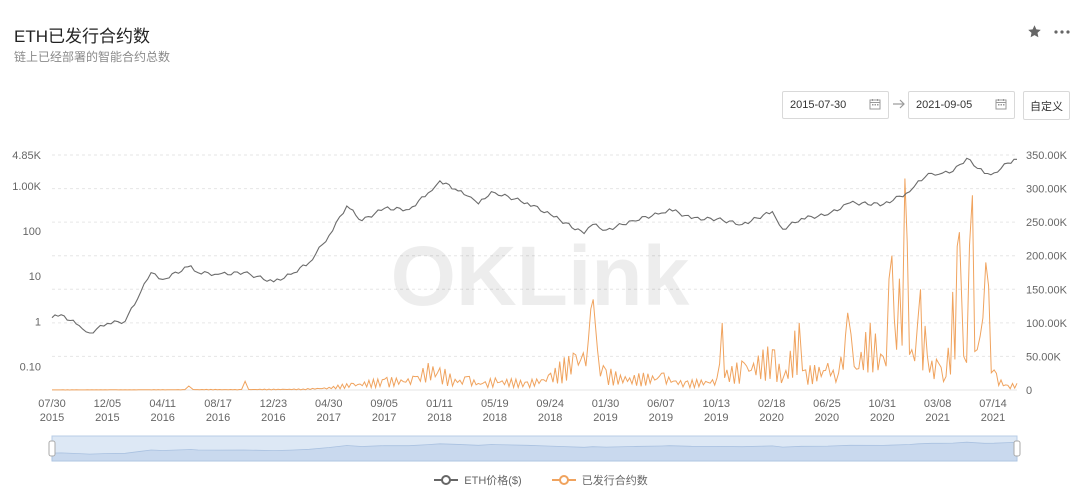 The height and width of the screenshot is (493, 1082). What do you see at coordinates (82, 36) in the screenshot?
I see `page-title: ETH已发行合约数` at bounding box center [82, 36].